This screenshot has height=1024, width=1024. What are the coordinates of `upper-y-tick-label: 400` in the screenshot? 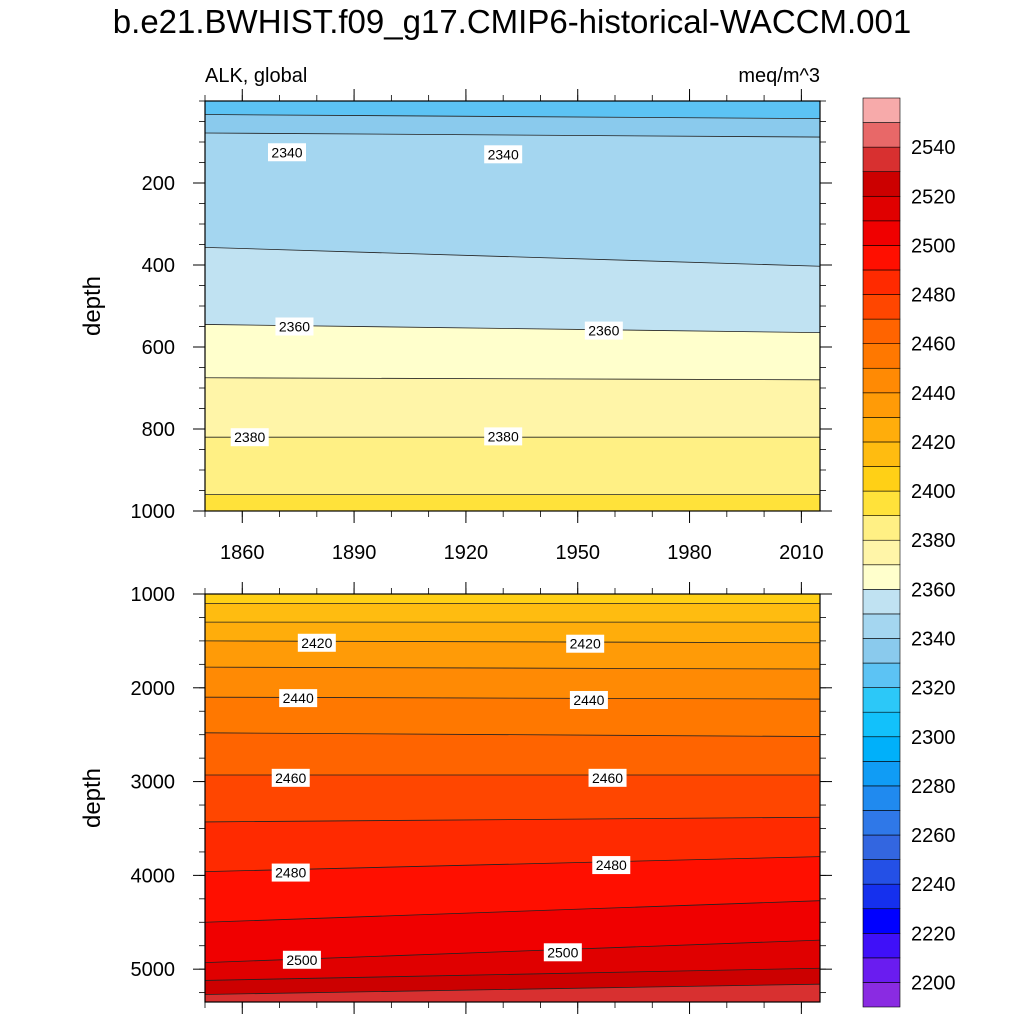 It's located at (158, 266).